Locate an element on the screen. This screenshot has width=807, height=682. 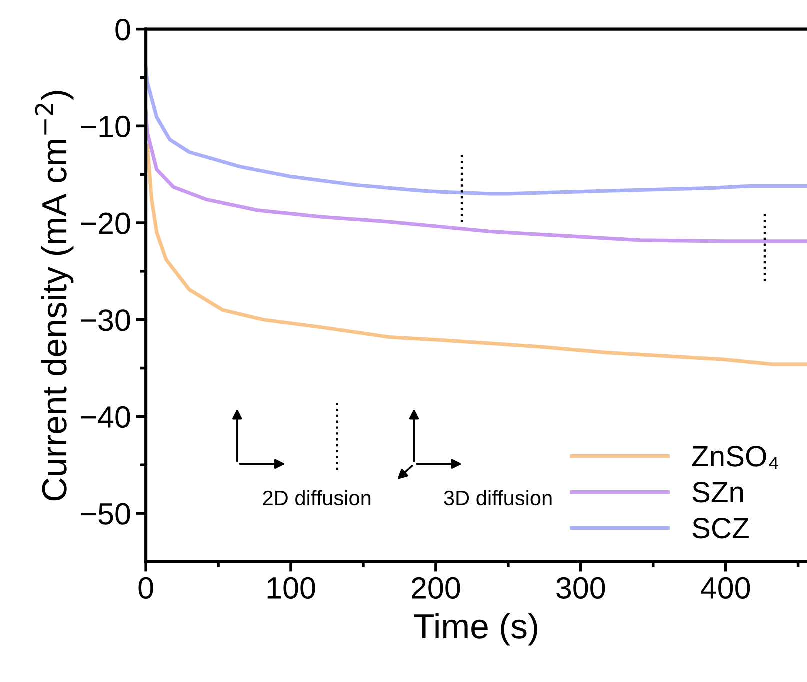
y-axis-title: Current density (mA cm$^{−2}$) is located at coordinates (54, 296).